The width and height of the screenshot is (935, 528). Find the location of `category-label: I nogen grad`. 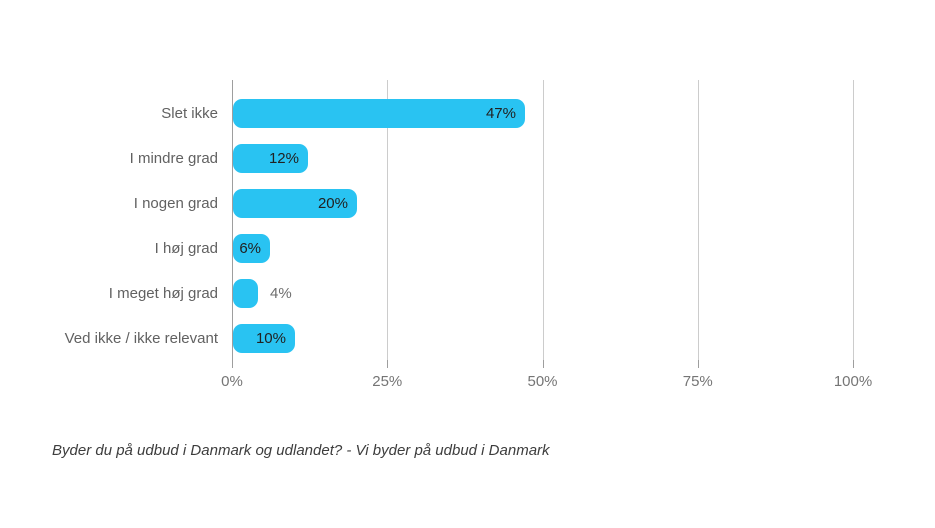

category-label: I nogen grad is located at coordinates (175, 203).